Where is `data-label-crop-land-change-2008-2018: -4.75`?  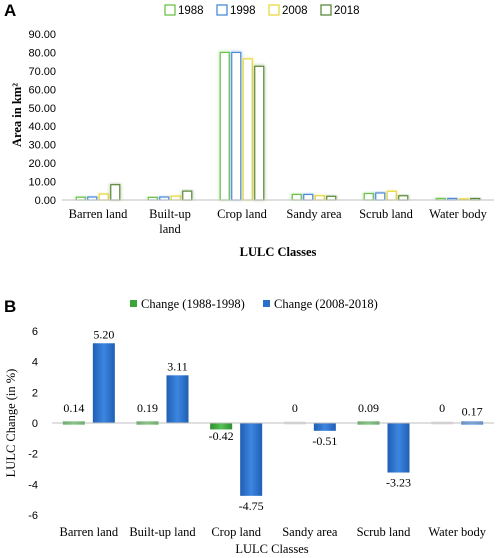
data-label-crop-land-change-2008-2018: -4.75 is located at coordinates (251, 506).